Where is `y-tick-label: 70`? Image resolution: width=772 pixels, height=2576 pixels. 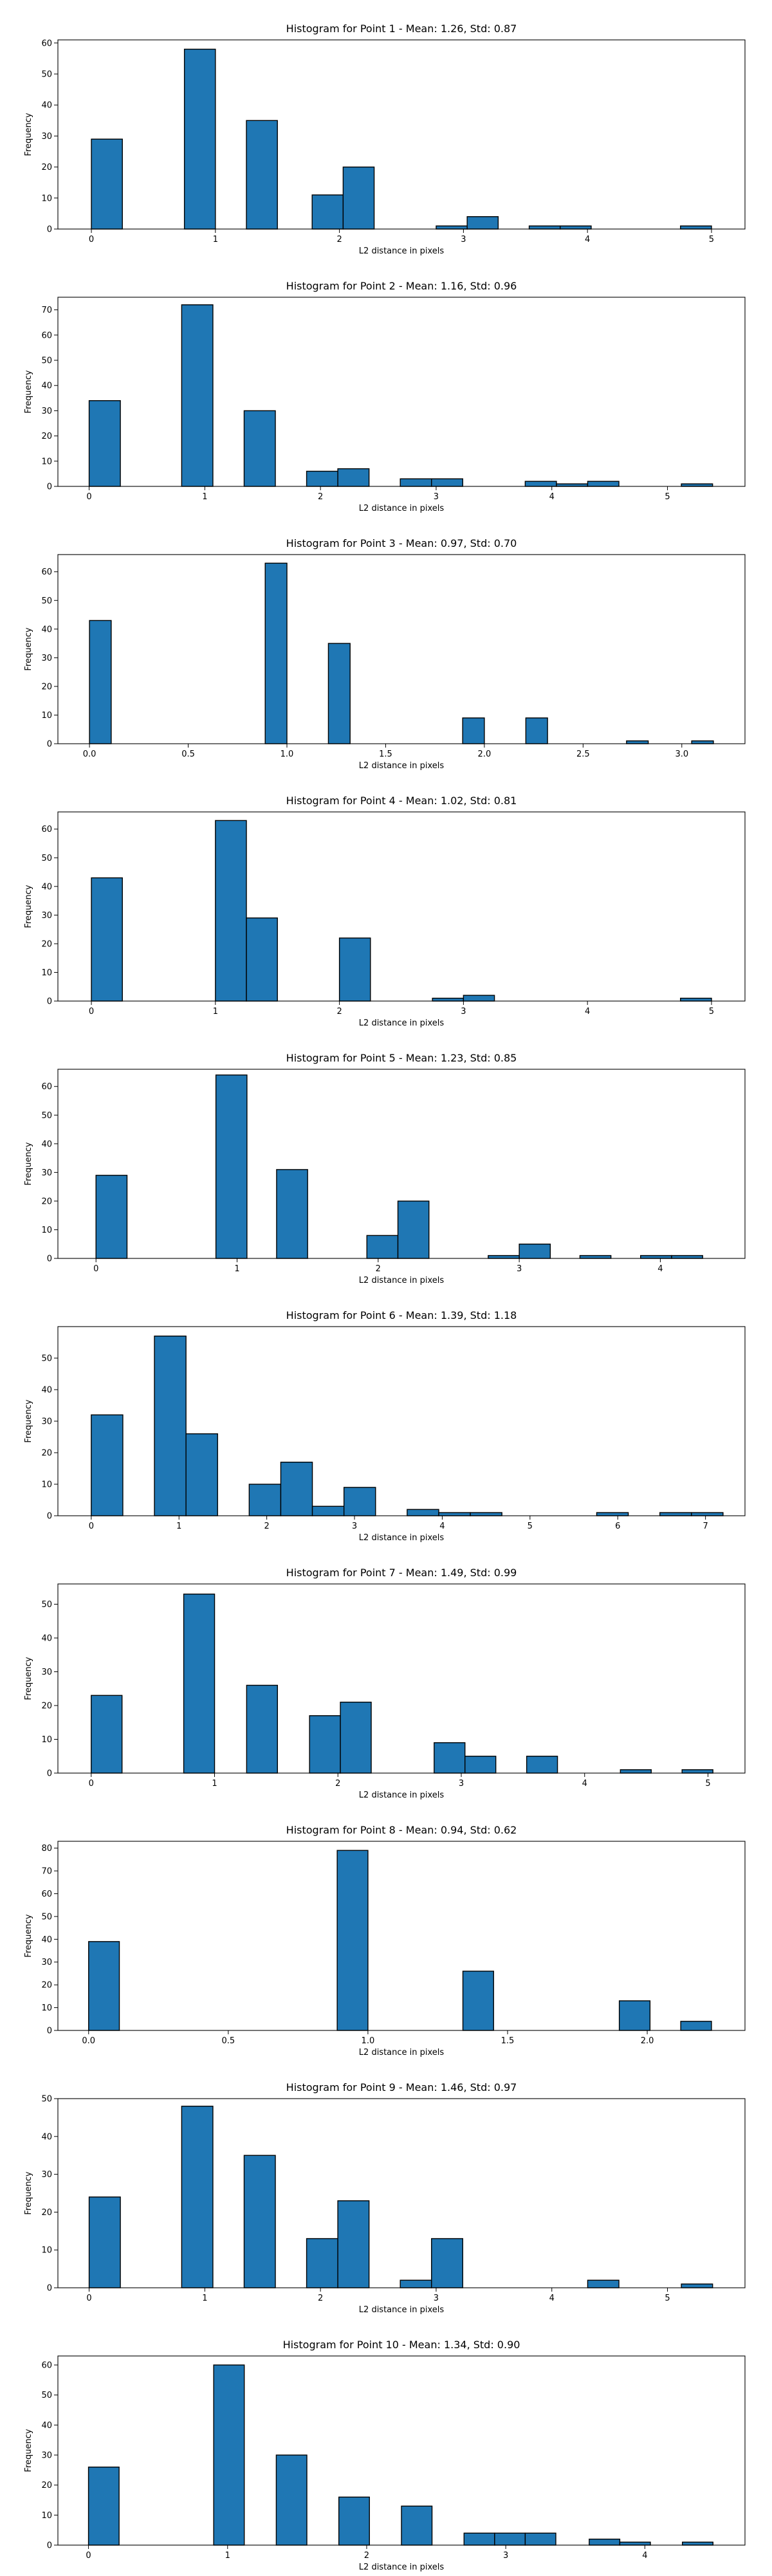 y-tick-label: 70 is located at coordinates (46, 1872).